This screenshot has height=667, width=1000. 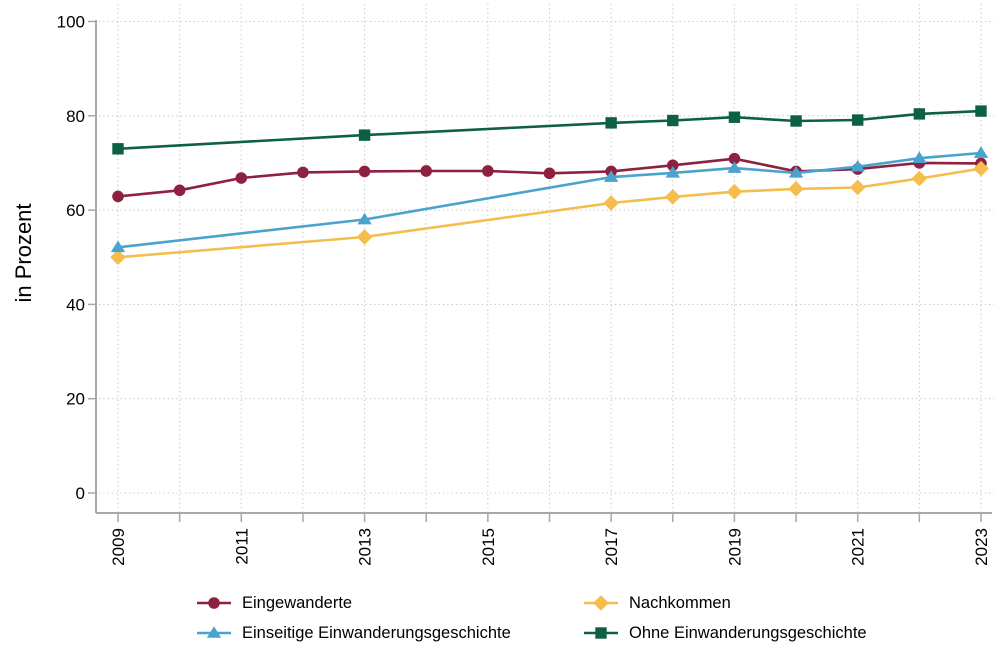 What do you see at coordinates (488, 547) in the screenshot?
I see `svg-text: 2015` at bounding box center [488, 547].